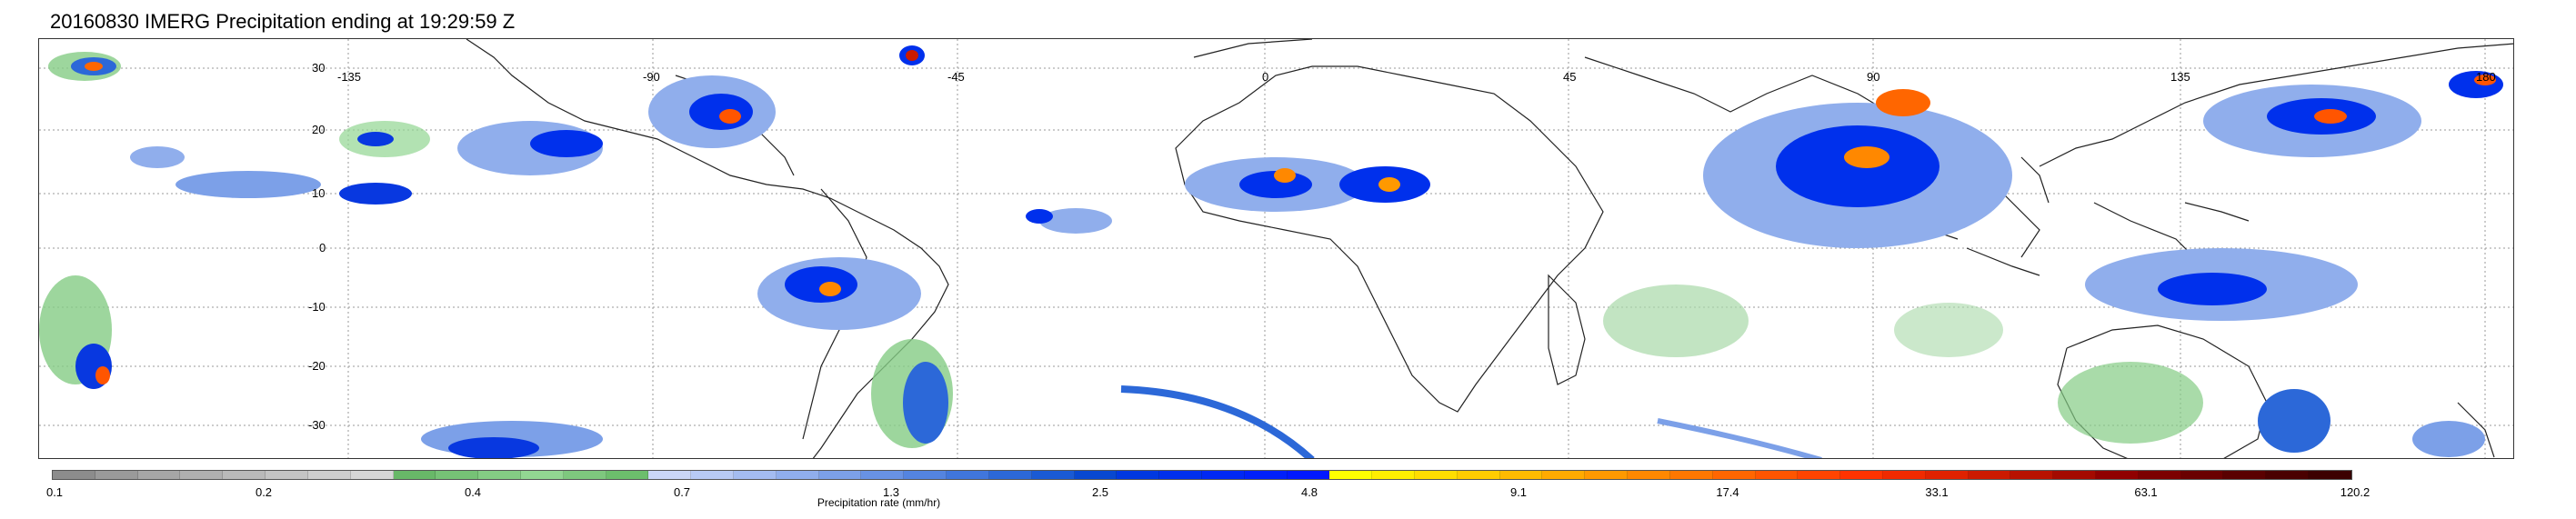 This screenshot has width=2576, height=519. What do you see at coordinates (317, 425) in the screenshot?
I see `lat-label-minus-30: -30` at bounding box center [317, 425].